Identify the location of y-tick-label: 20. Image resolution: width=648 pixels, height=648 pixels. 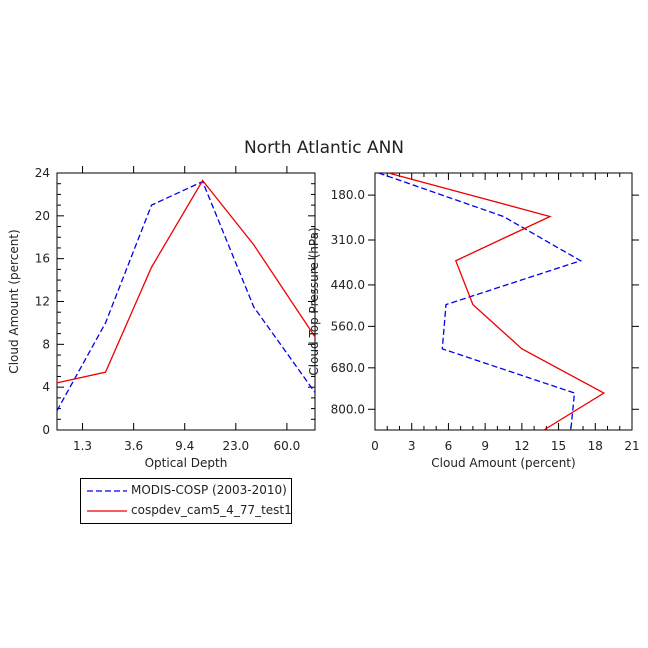
(42, 216).